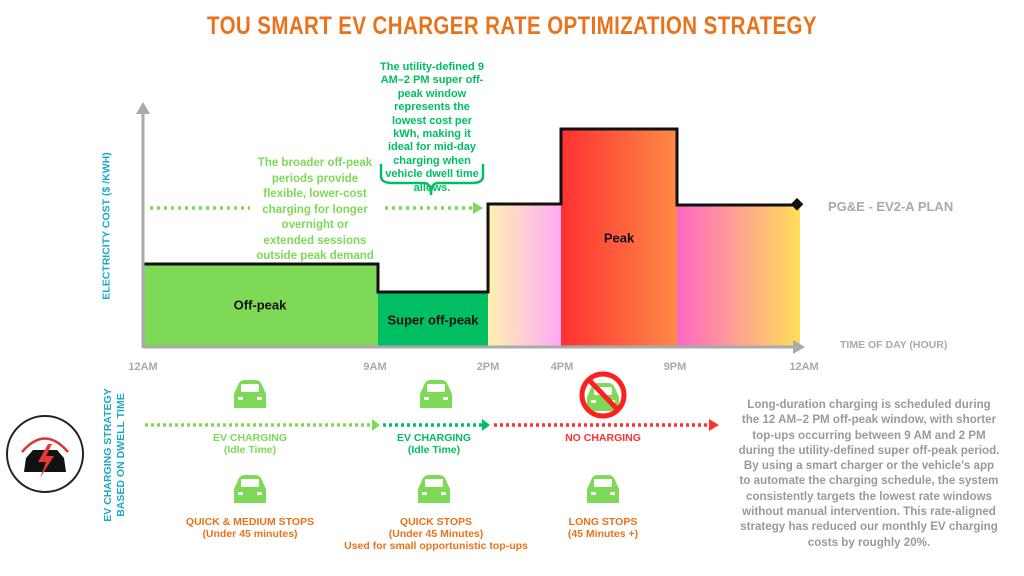  What do you see at coordinates (478, 208) in the screenshot?
I see `dotted-arrow-head` at bounding box center [478, 208].